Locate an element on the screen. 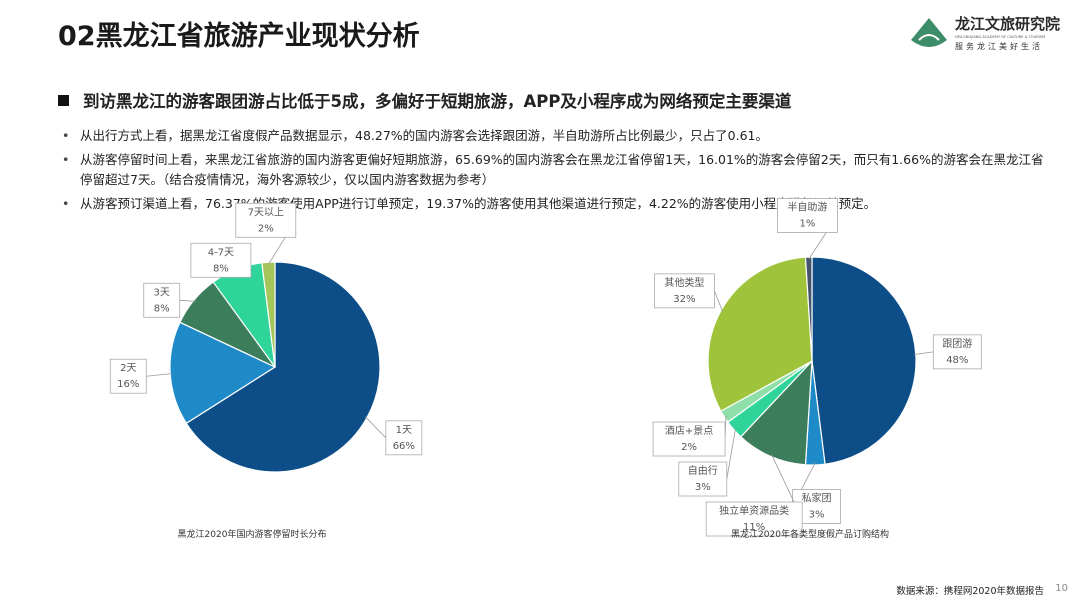 This screenshot has height=608, width=1080. source-note: 数据来源：携程网2020年数据报告 is located at coordinates (970, 591).